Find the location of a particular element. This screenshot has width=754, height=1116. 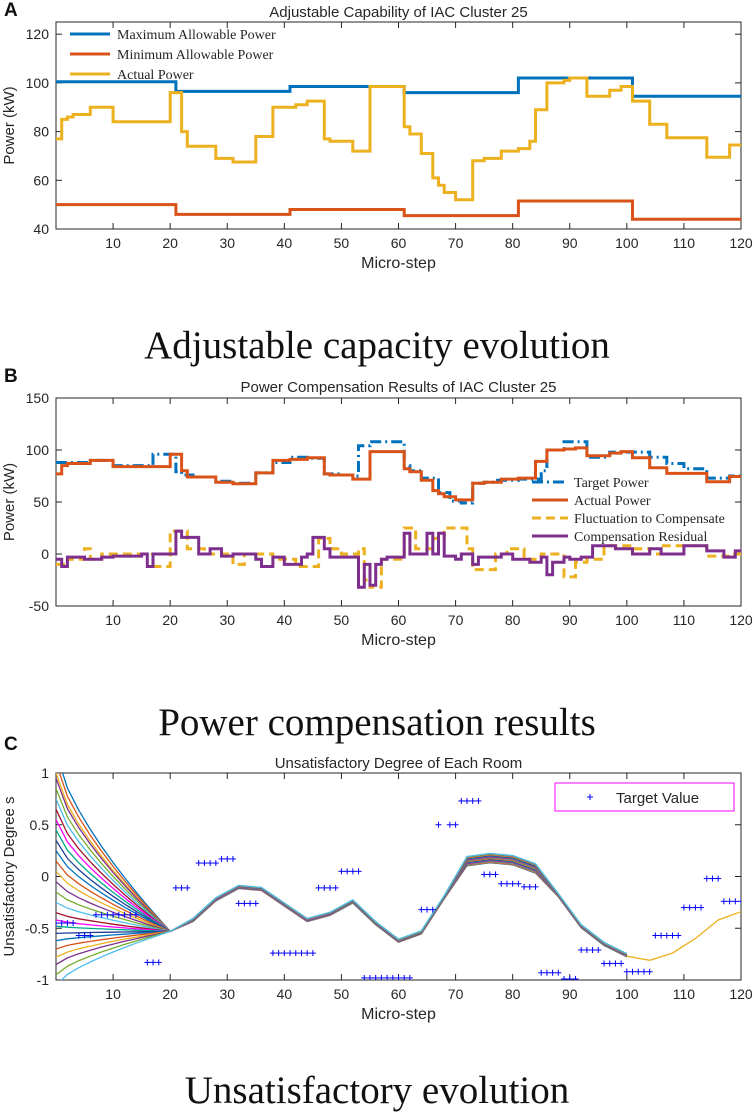

chart-0-ytick-label: 60 is located at coordinates (41, 180).